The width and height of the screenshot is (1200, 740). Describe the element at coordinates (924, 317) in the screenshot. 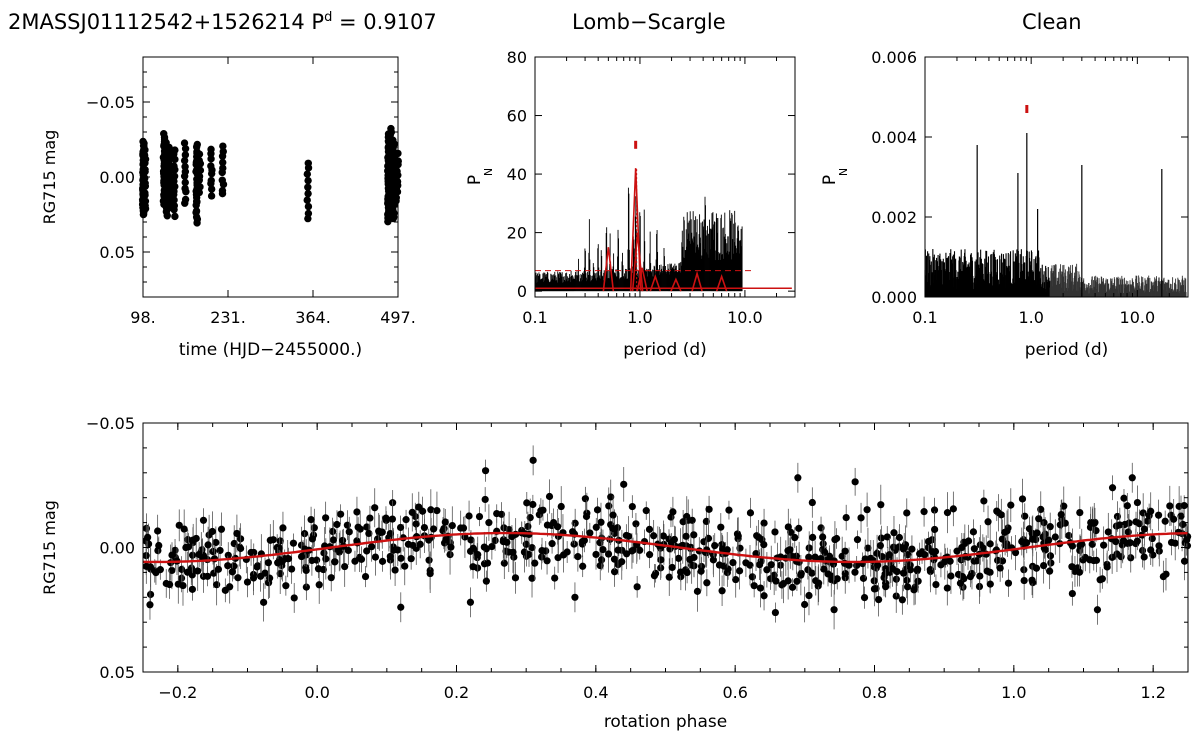

I see `clean-xtick-label: 0.1` at that location.